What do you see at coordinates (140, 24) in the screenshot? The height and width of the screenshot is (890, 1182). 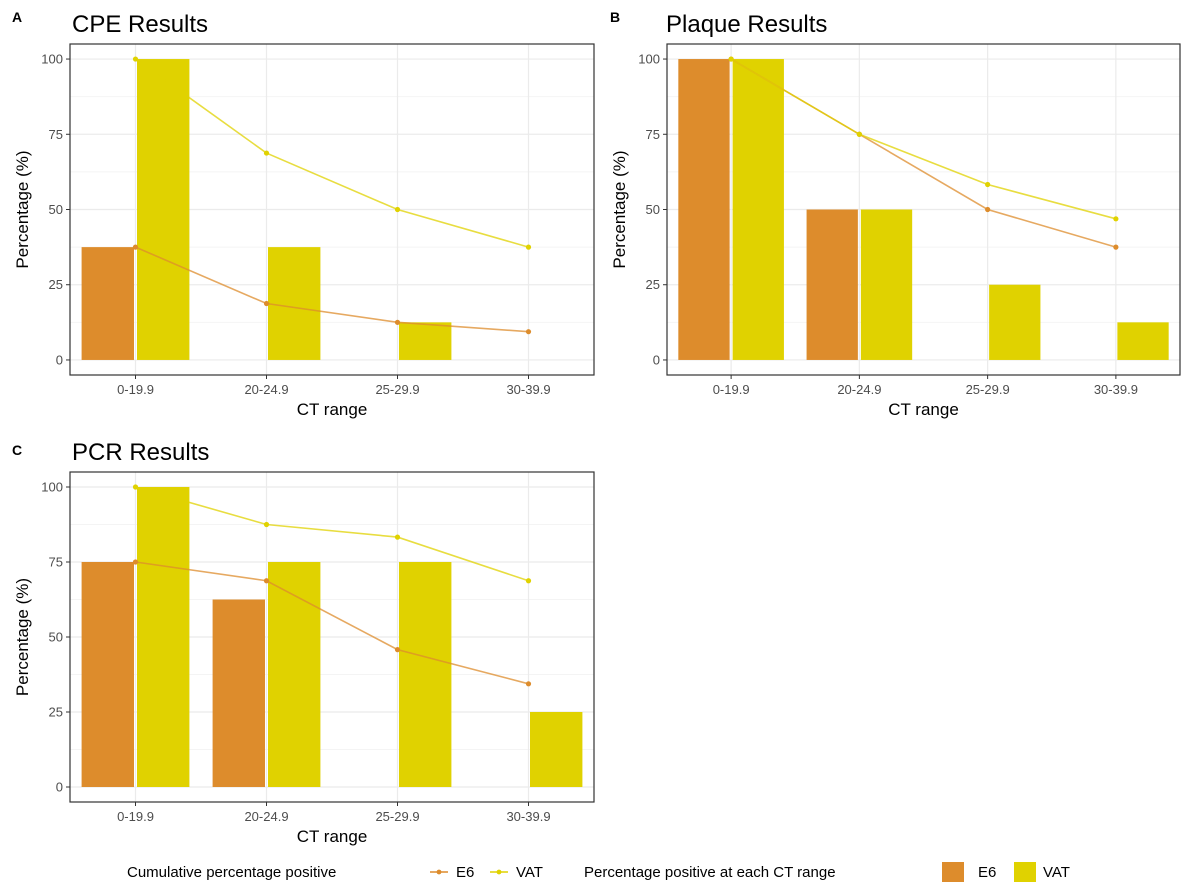 I see `panel-title: CPE Results` at bounding box center [140, 24].